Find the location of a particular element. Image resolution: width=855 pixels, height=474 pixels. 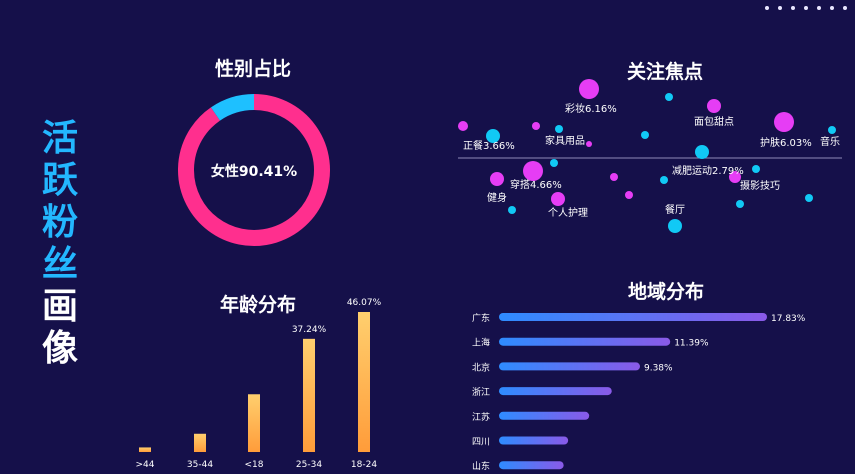

page-title-char: 跃 is located at coordinates (59, 180).